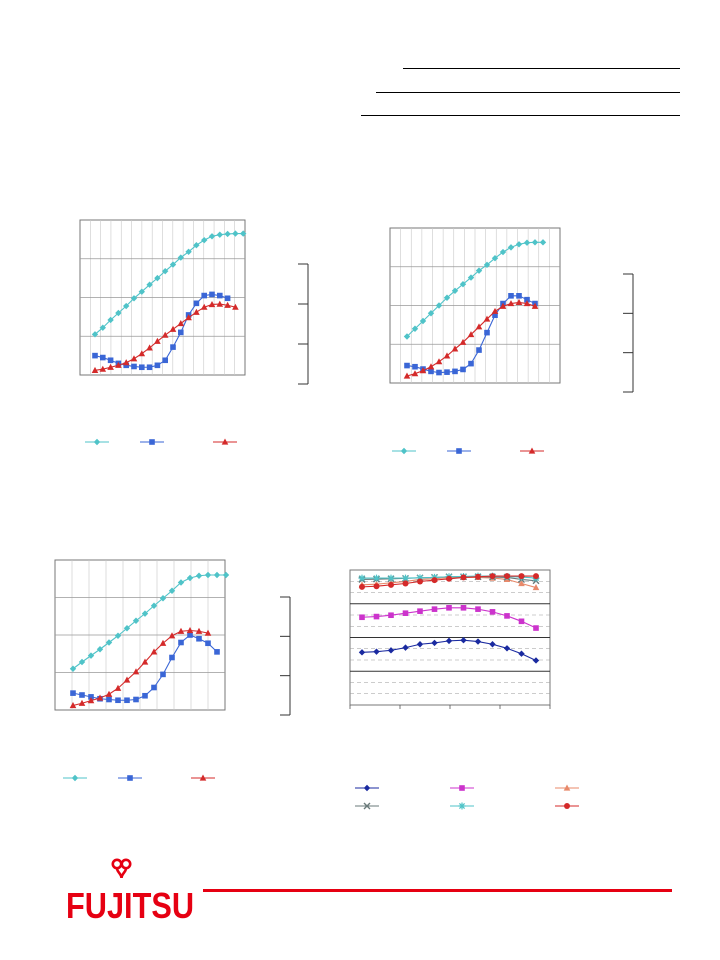 The width and height of the screenshot is (720, 960). Describe the element at coordinates (130, 903) in the screenshot. I see `svg-text: FUJITSU` at that location.